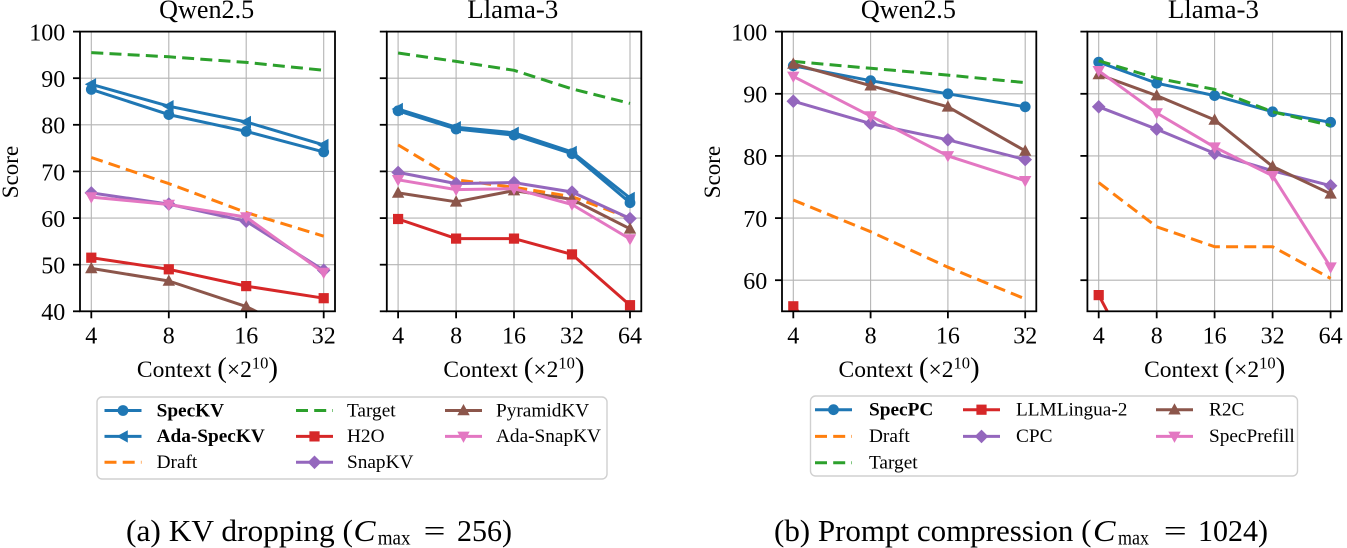  Describe the element at coordinates (1034, 436) in the screenshot. I see `svg-text: CPC` at that location.